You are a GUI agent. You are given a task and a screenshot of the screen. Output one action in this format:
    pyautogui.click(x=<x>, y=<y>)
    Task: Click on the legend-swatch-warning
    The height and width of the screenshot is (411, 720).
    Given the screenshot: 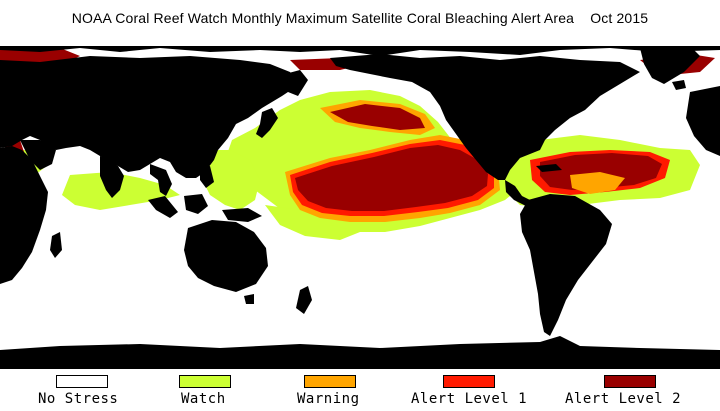 What is the action you would take?
    pyautogui.click(x=330, y=381)
    